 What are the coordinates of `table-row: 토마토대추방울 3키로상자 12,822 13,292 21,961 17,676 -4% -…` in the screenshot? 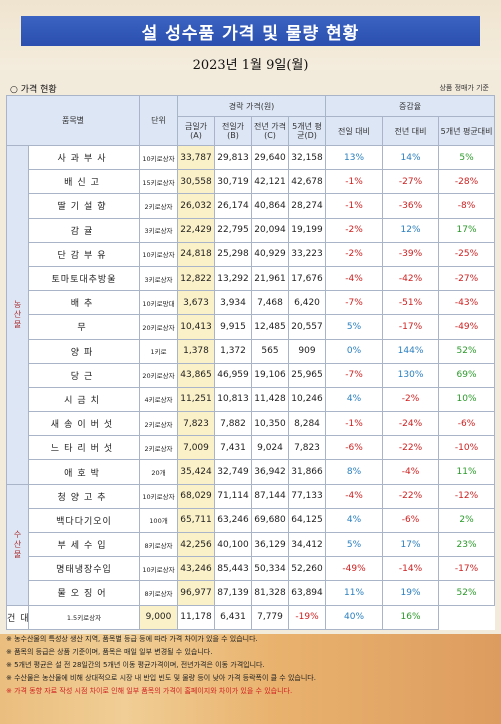 It's located at (251, 278).